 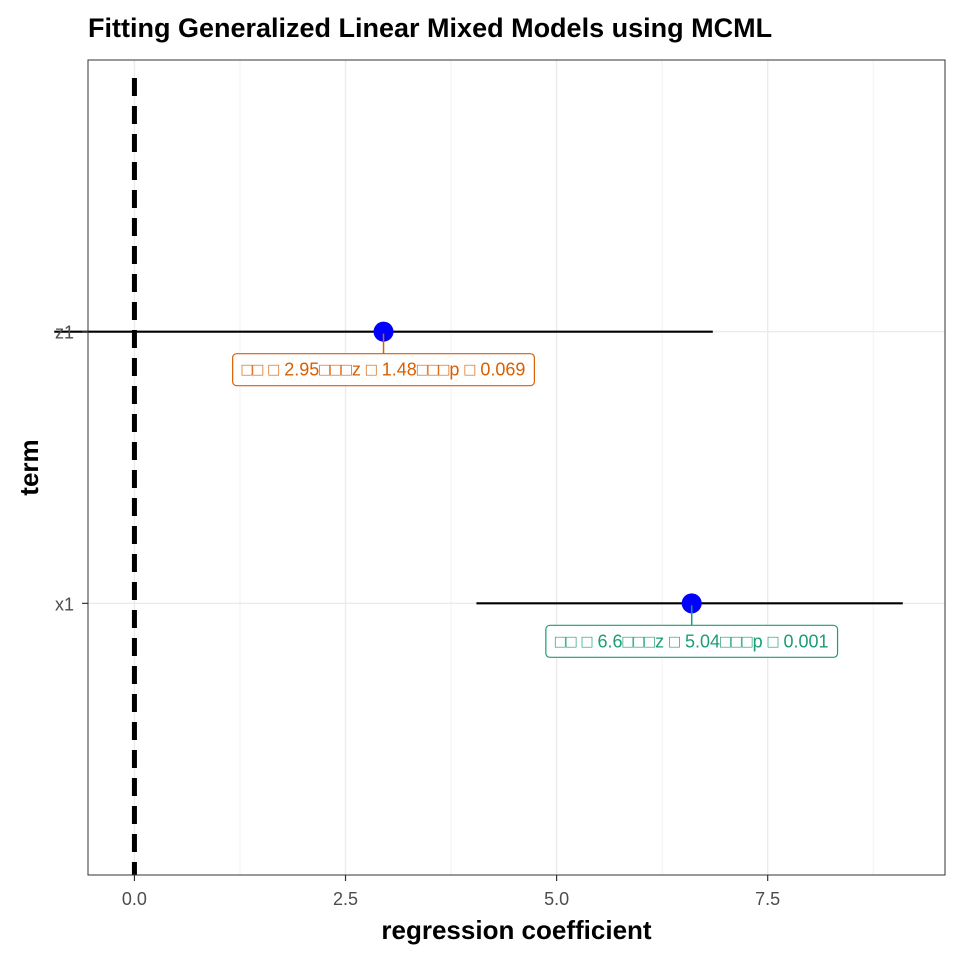 I want to click on x-axis: 0.0 2.5 5.0 7.5, so click(x=451, y=892).